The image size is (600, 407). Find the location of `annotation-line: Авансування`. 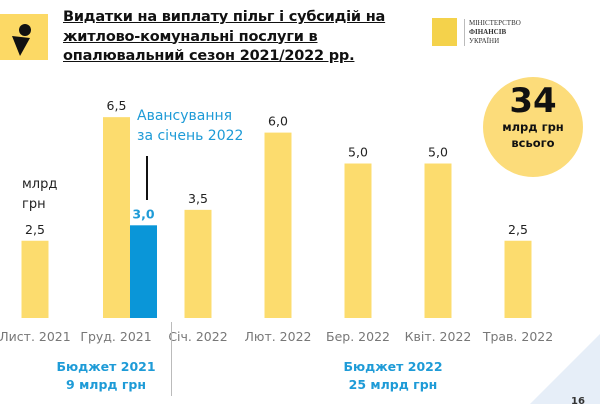

annotation-line: Авансування is located at coordinates (185, 116).